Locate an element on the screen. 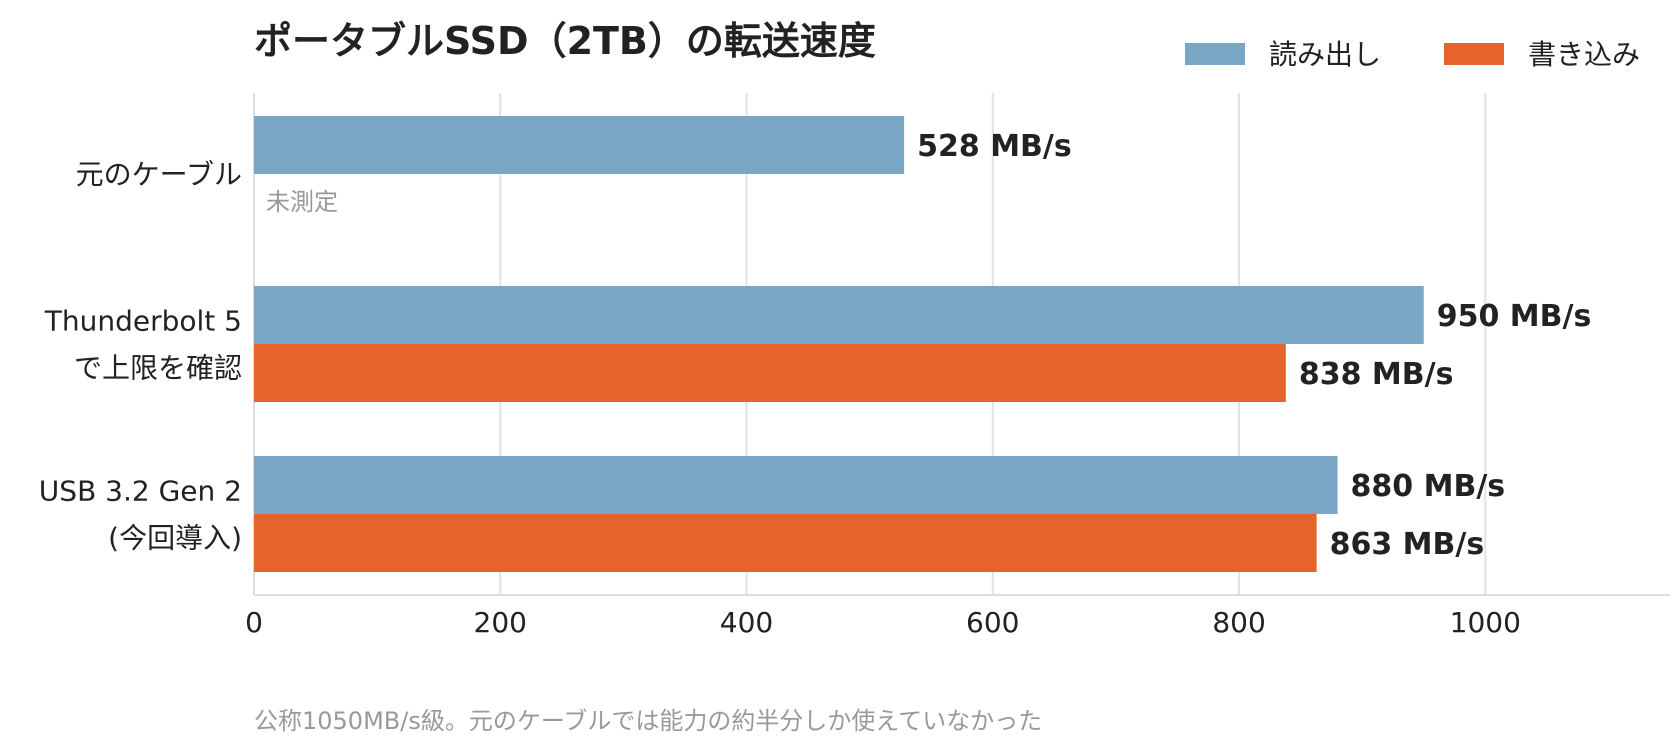  data-label: 880 MB/s is located at coordinates (1428, 486).